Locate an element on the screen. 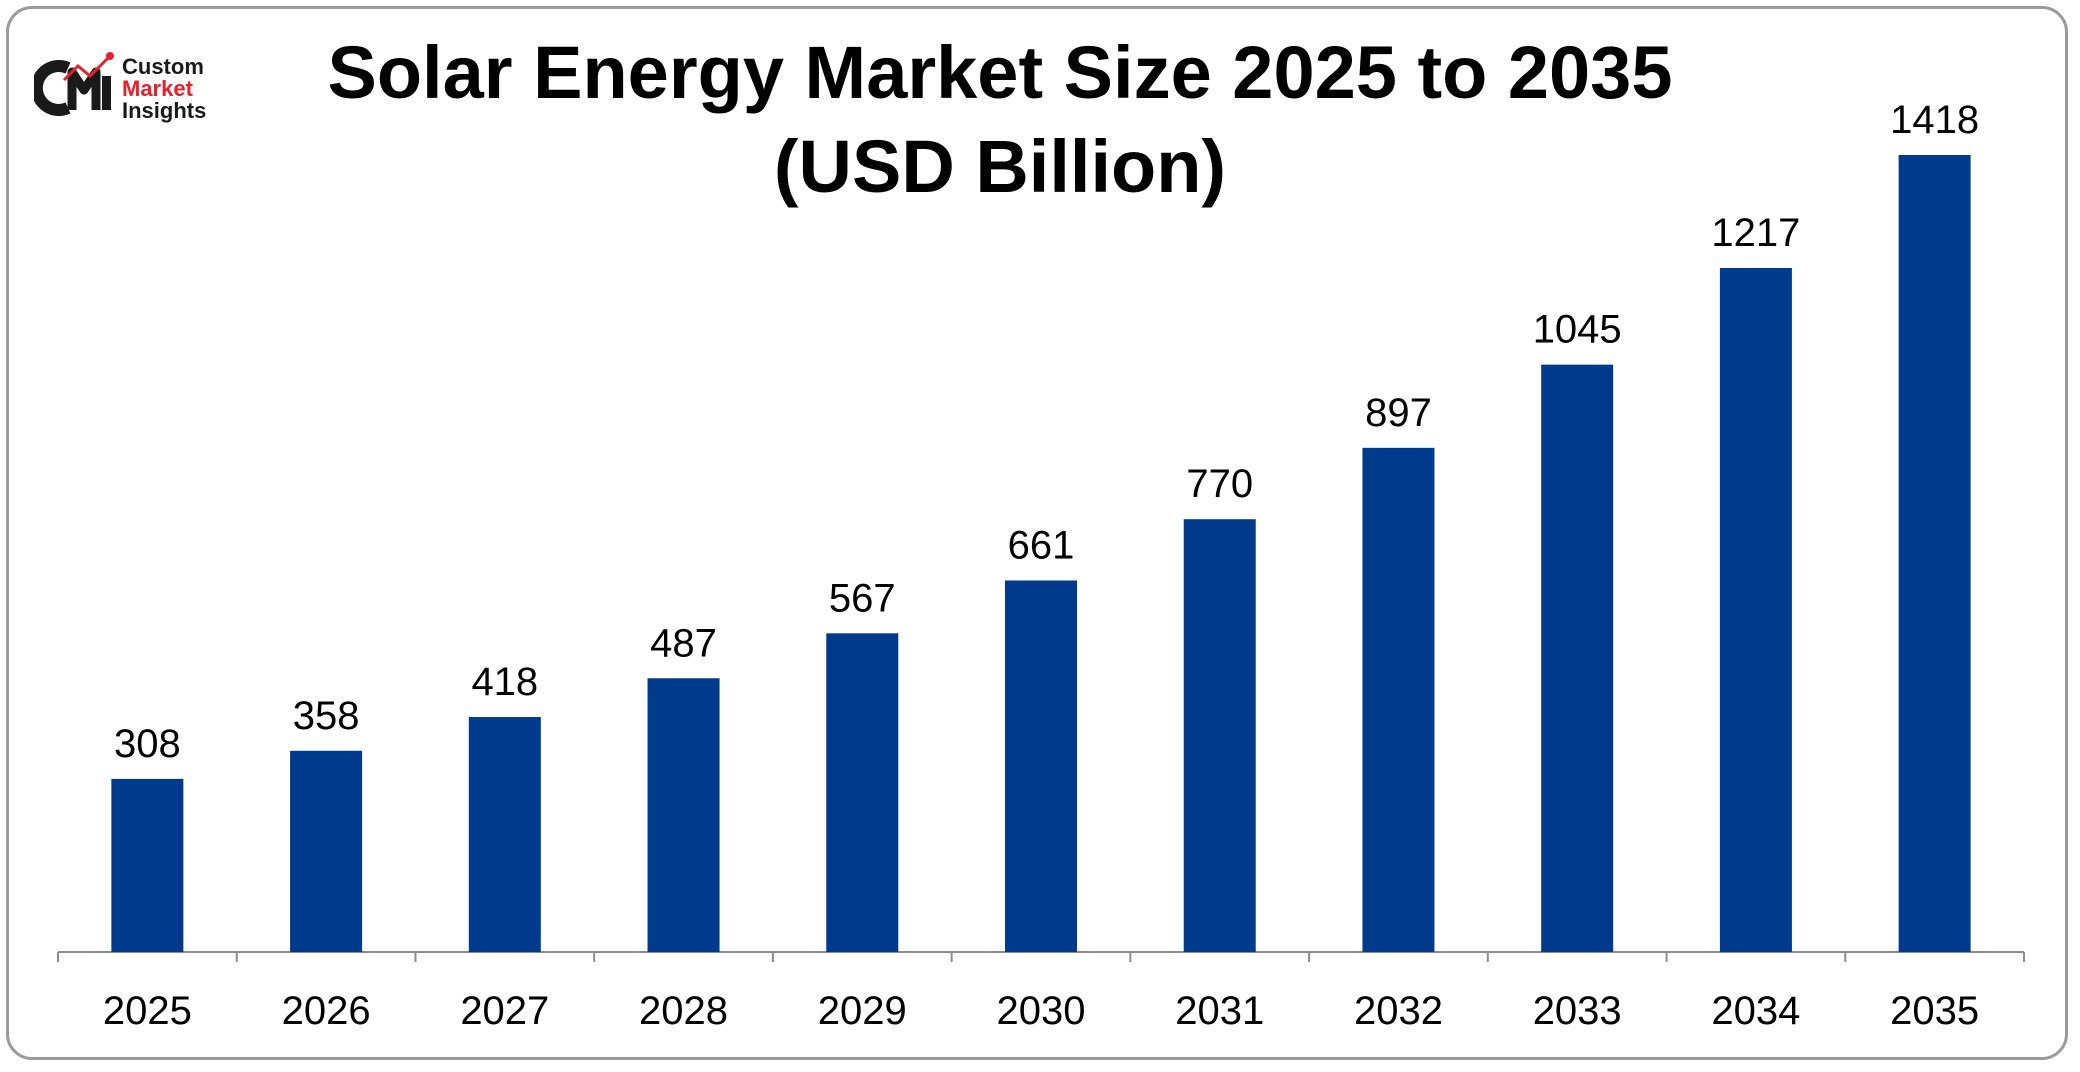 The image size is (2080, 1072). x-tick-label-2031: 2031 is located at coordinates (1219, 1011).